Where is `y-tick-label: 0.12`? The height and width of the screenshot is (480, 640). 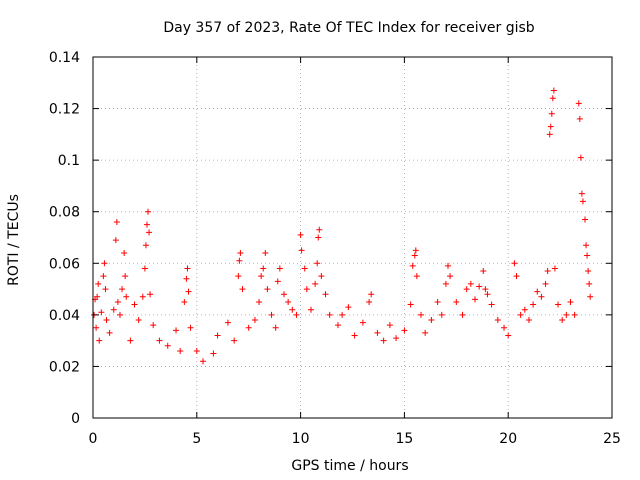 y-tick-label: 0.12 is located at coordinates (64, 110).